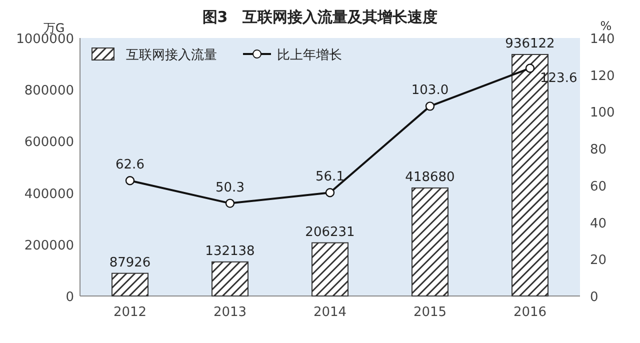 The height and width of the screenshot is (343, 640). I want to click on y2-axis-title: %, so click(606, 26).